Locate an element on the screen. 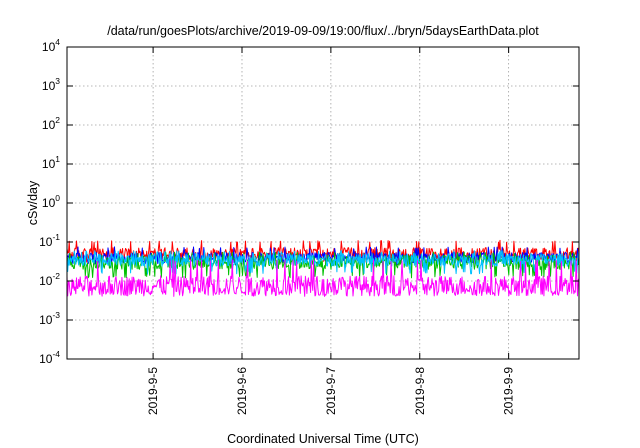 Image resolution: width=640 pixels, height=448 pixels. y-tick-label: 10⁰ is located at coordinates (51, 201).